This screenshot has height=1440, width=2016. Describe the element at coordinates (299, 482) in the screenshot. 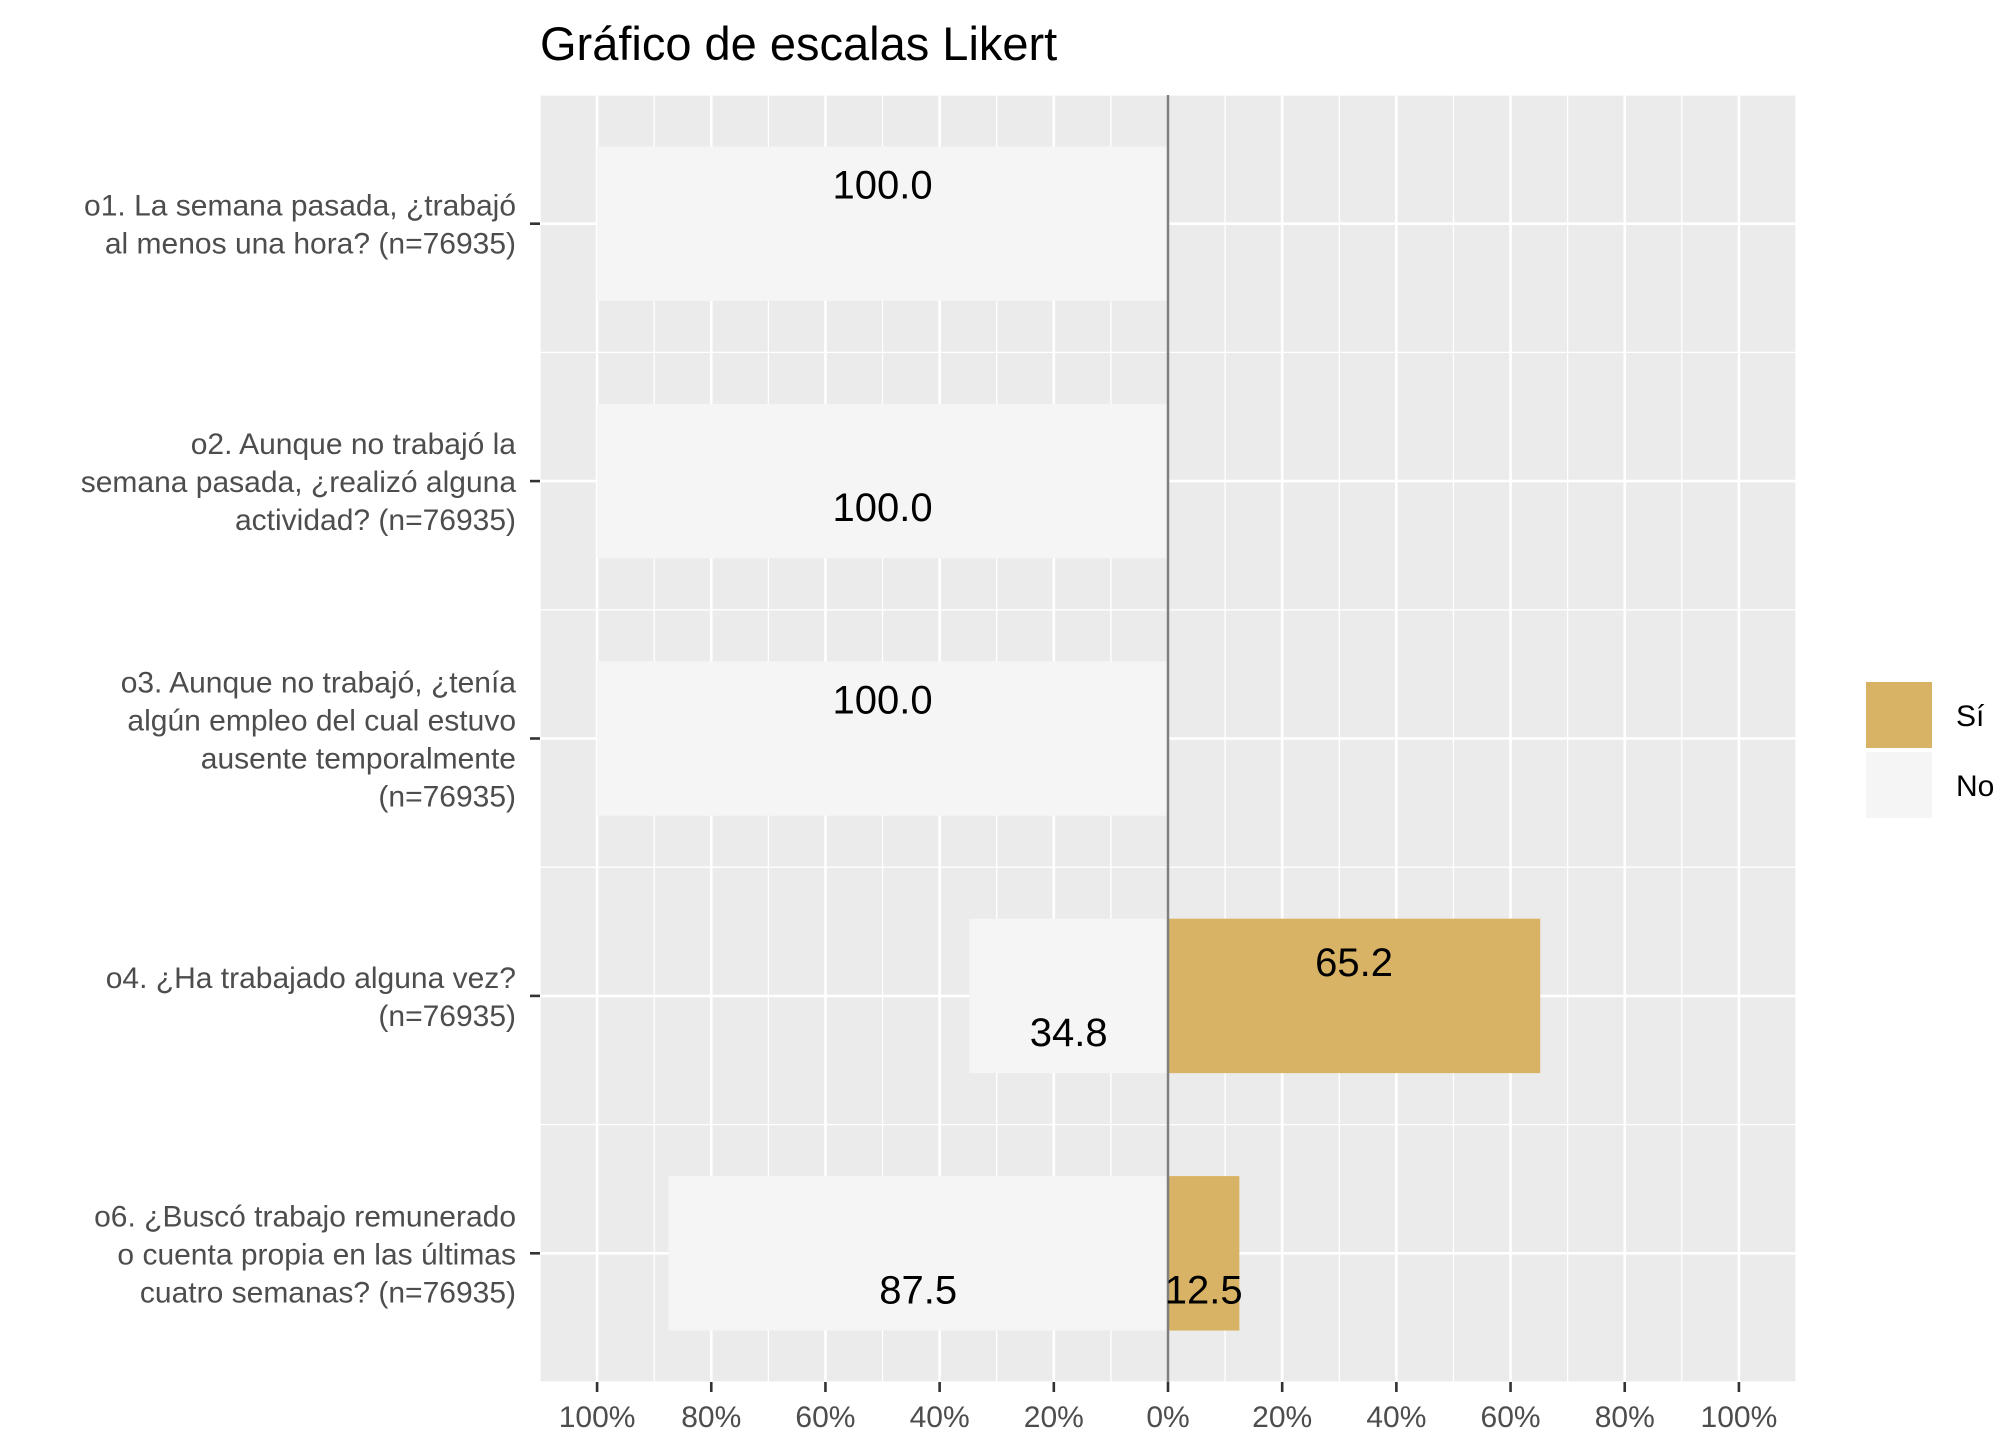

I see `y-axis-label-line: semana pasada, ¿realizó alguna` at that location.